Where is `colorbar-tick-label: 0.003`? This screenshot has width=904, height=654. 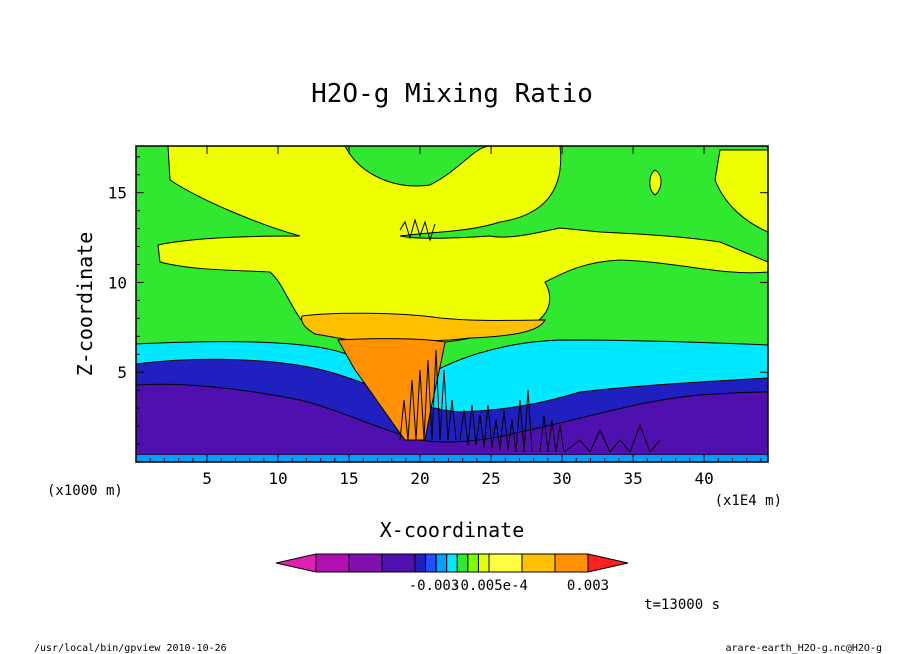
colorbar-tick-label: 0.003 is located at coordinates (588, 586).